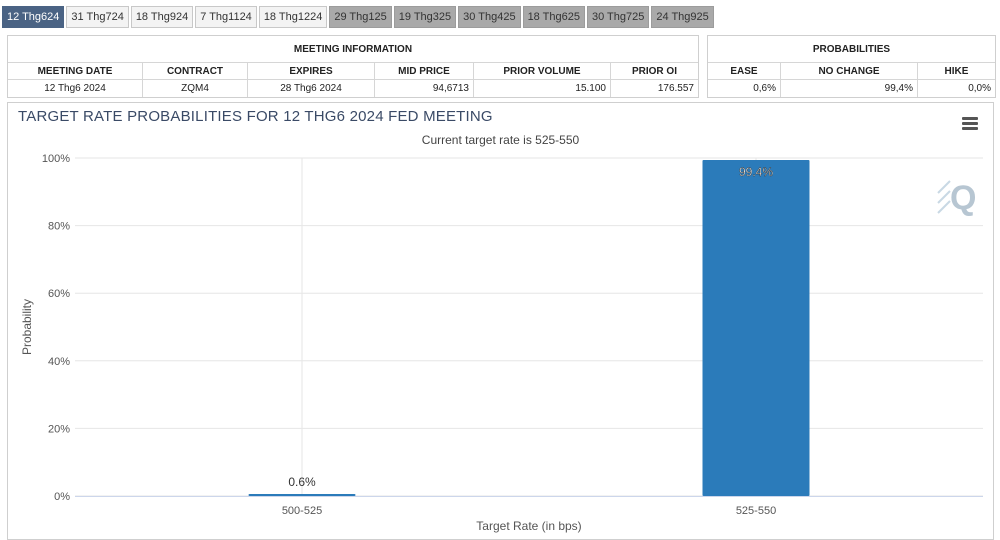 This screenshot has width=1000, height=540. I want to click on svg-text: Q, so click(963, 198).